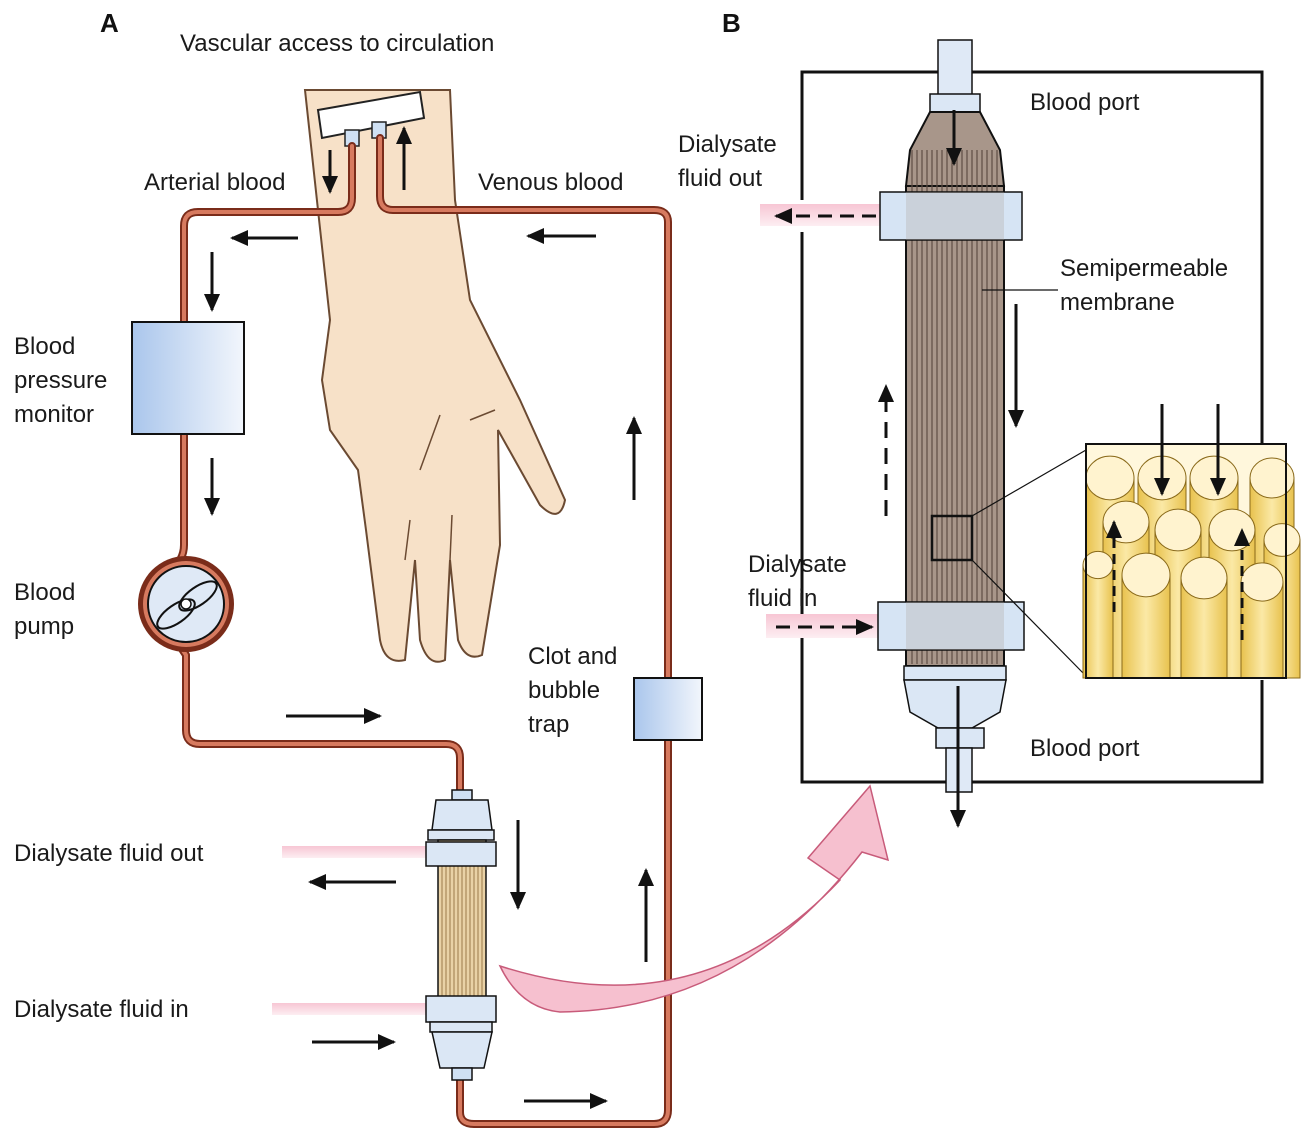  What do you see at coordinates (186, 604) in the screenshot?
I see `blood-pump` at bounding box center [186, 604].